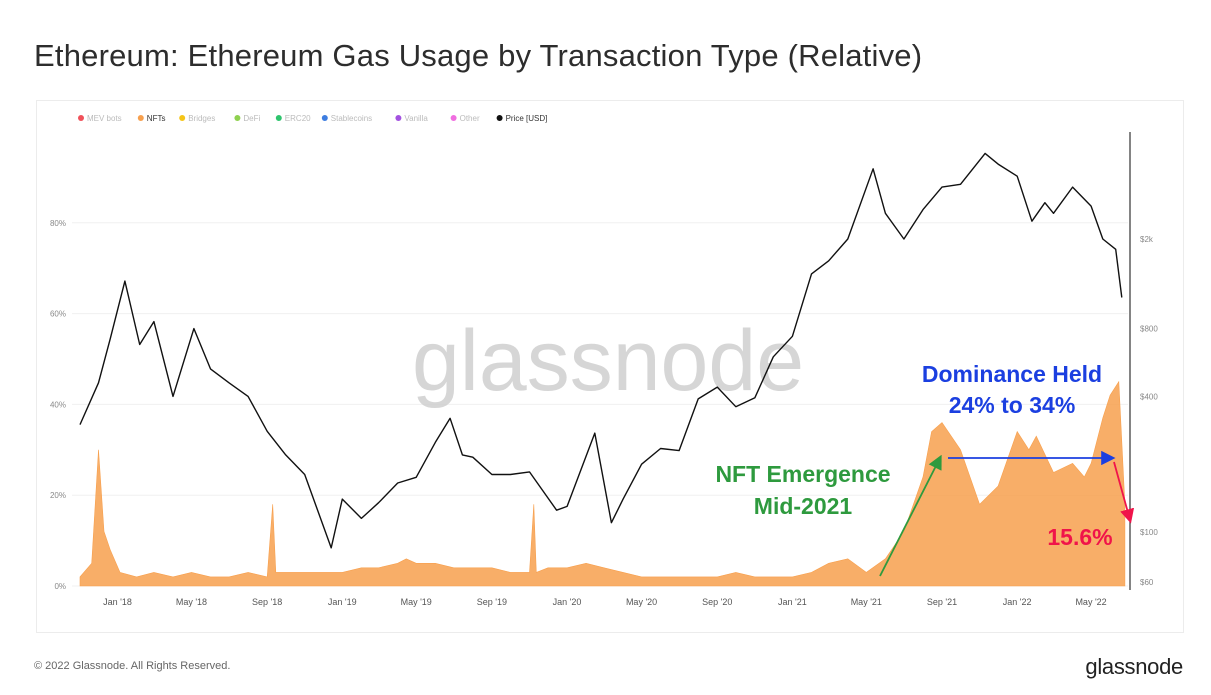 The height and width of the screenshot is (695, 1211). What do you see at coordinates (1147, 582) in the screenshot?
I see `y-right-tick-label: $60` at bounding box center [1147, 582].